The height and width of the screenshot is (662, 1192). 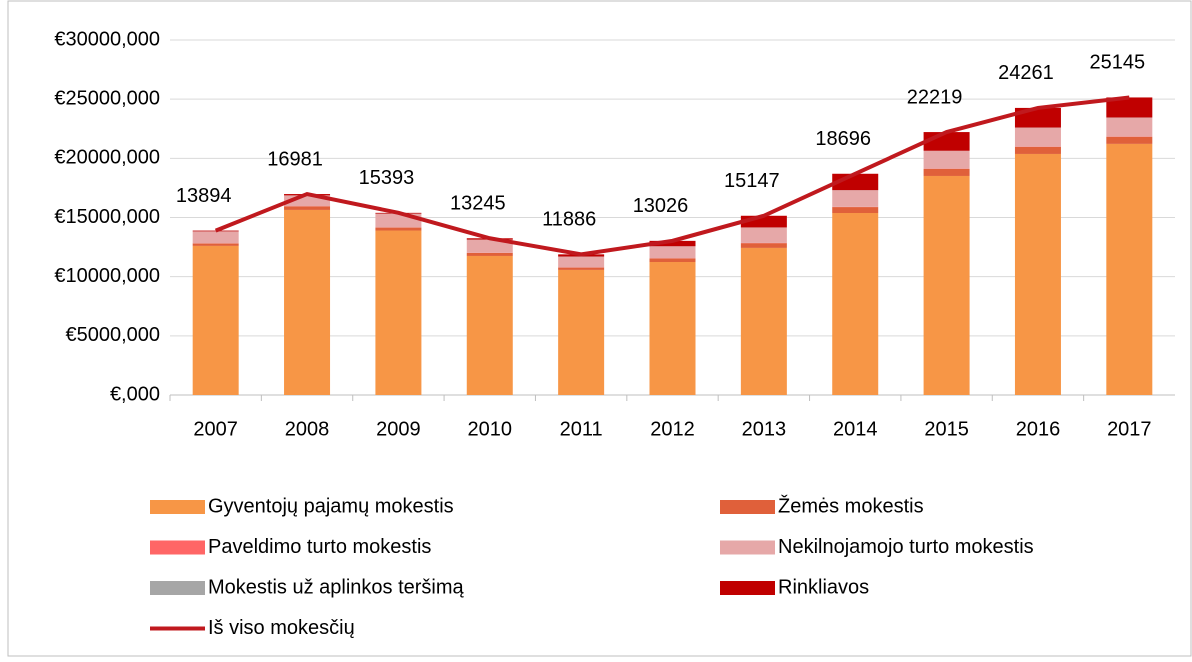 What do you see at coordinates (307, 429) in the screenshot?
I see `x-tick-label: 2008` at bounding box center [307, 429].